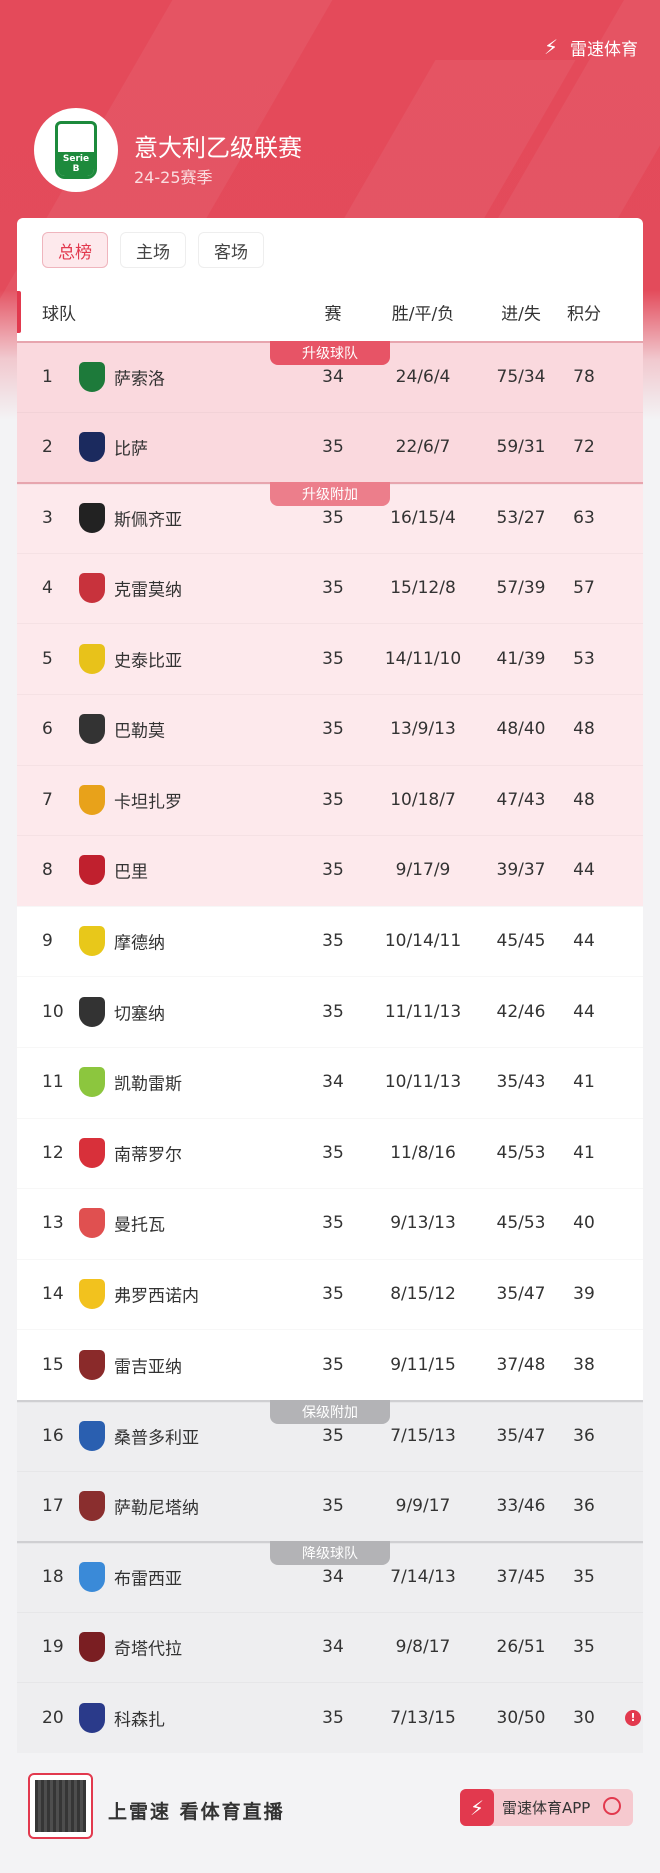 The width and height of the screenshot is (660, 1873). I want to click on table-row: 升级球队 1 萨索洛 34 24/6/4 75/34 78, so click(330, 376).